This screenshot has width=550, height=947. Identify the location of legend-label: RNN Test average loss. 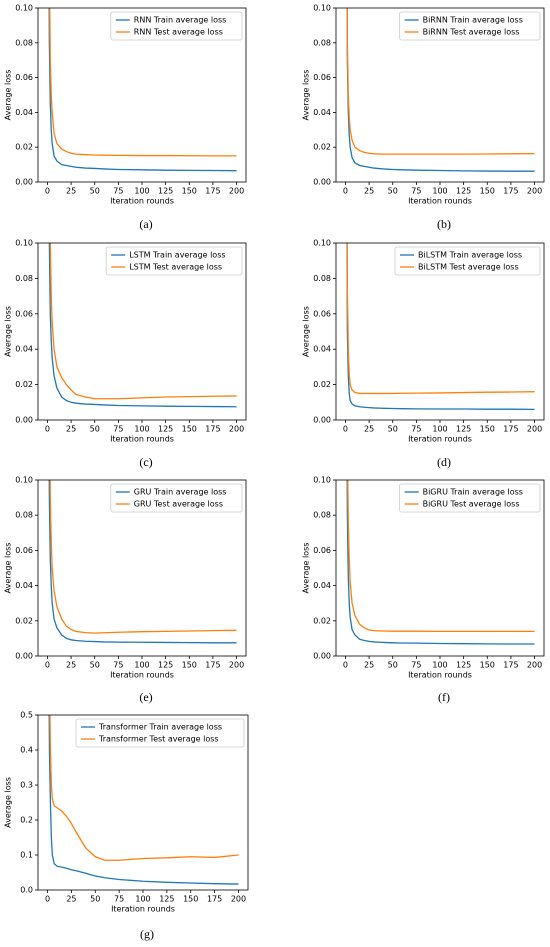
(178, 32).